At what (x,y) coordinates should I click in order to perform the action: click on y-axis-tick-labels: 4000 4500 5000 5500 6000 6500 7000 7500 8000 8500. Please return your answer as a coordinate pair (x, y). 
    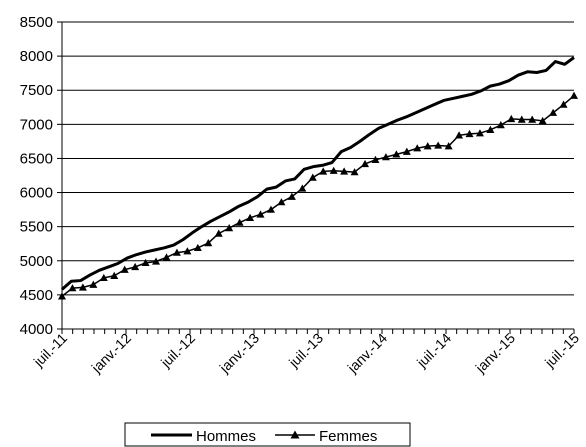
    Looking at the image, I should click on (36, 176).